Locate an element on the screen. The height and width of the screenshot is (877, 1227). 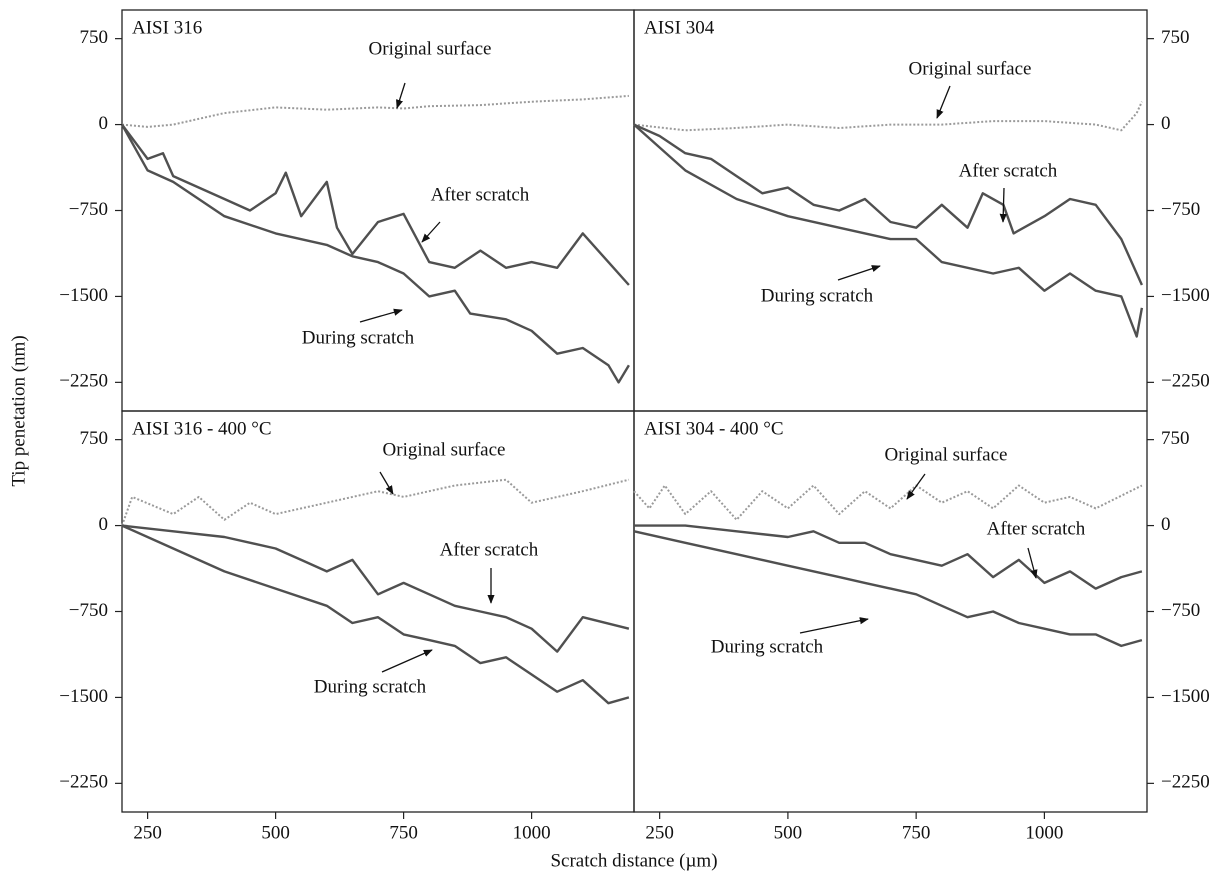
panel-title: AISI 304 is located at coordinates (679, 27).